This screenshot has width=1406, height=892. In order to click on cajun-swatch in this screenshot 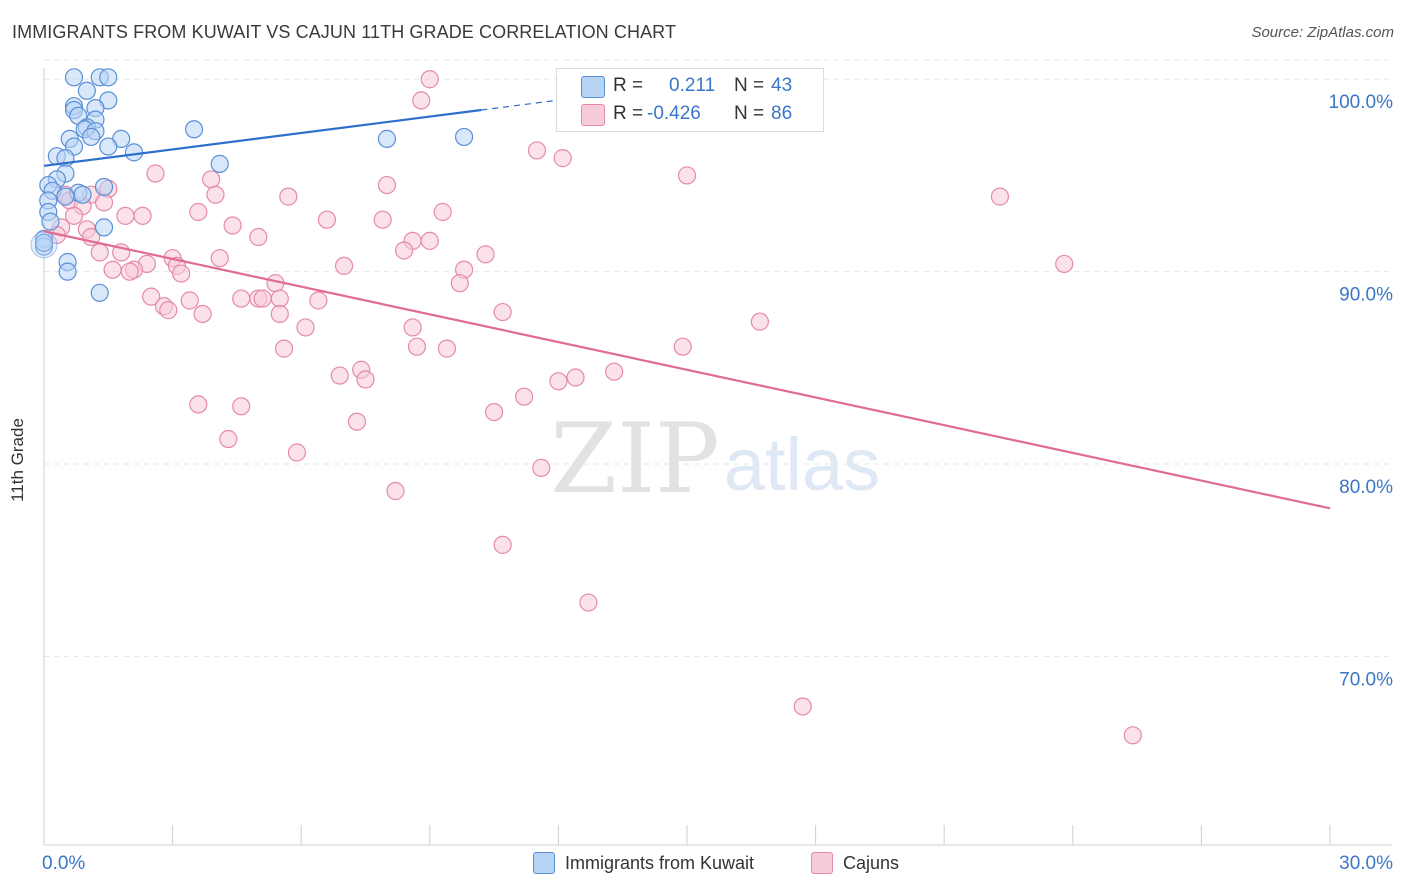, I will do `click(593, 115)`.